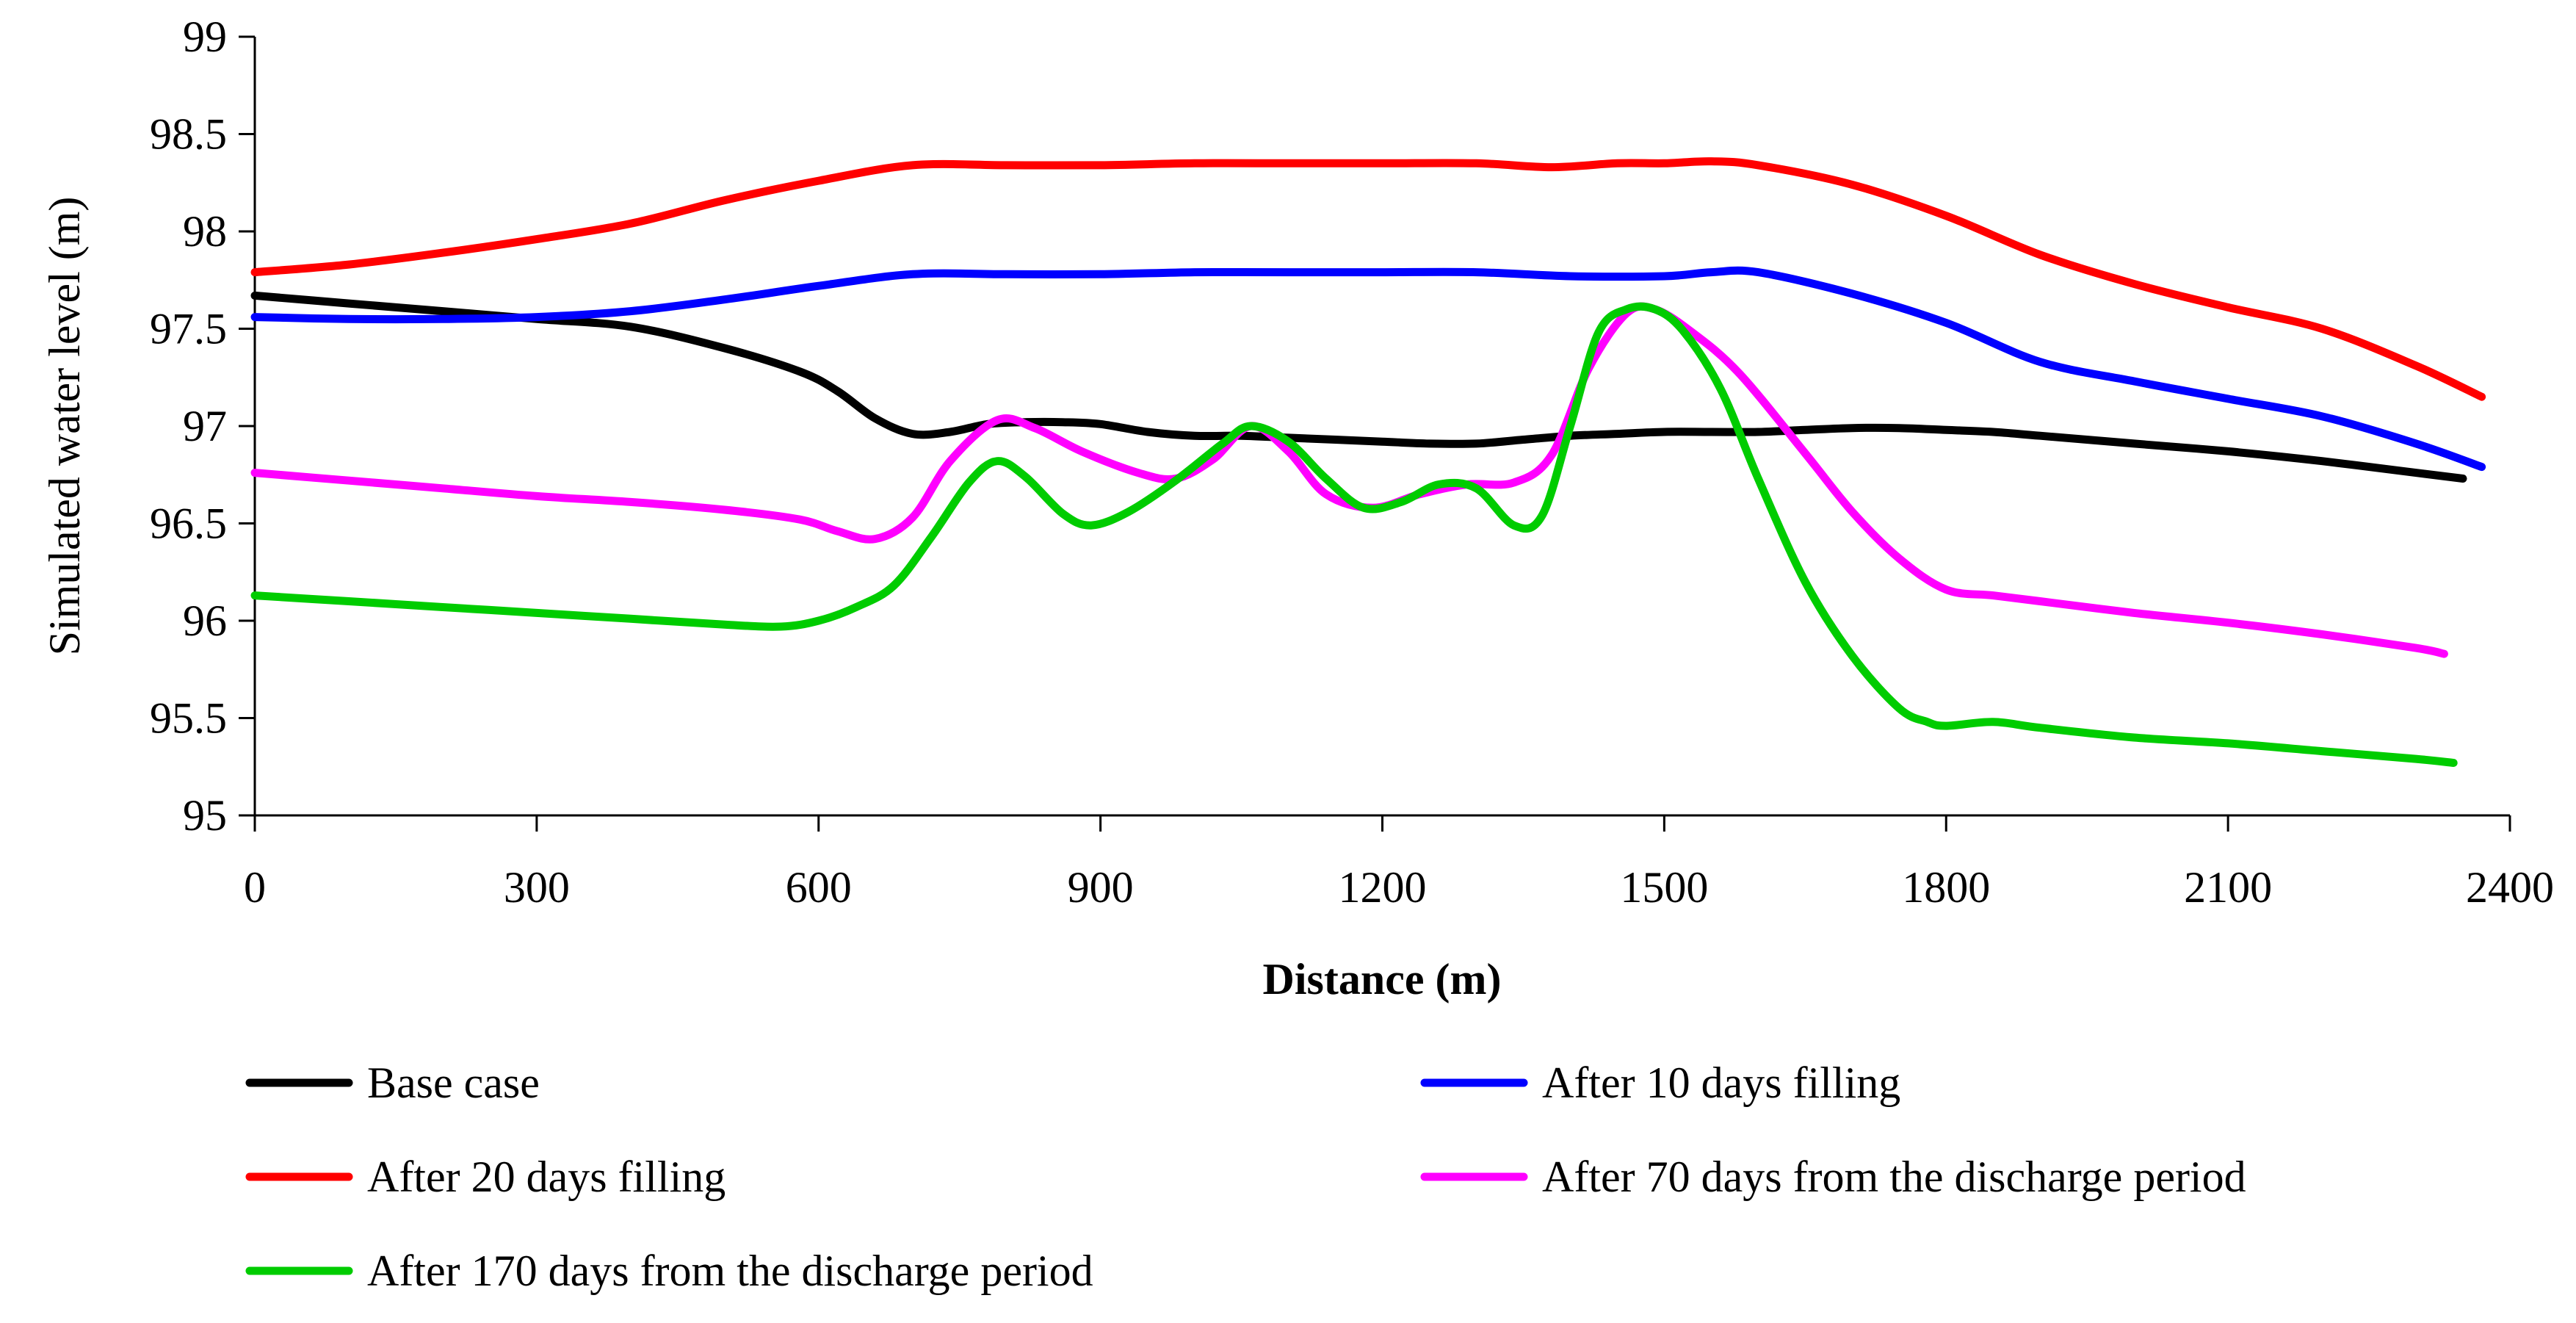 The image size is (2576, 1323). I want to click on y-tick-label: 95, so click(205, 815).